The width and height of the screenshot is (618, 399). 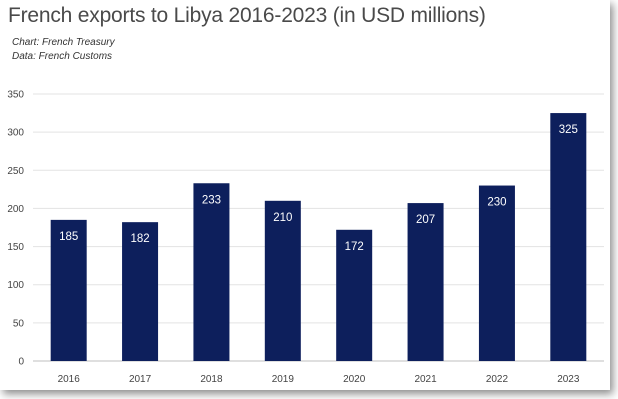 What do you see at coordinates (282, 218) in the screenshot?
I see `data-label-2019: 210` at bounding box center [282, 218].